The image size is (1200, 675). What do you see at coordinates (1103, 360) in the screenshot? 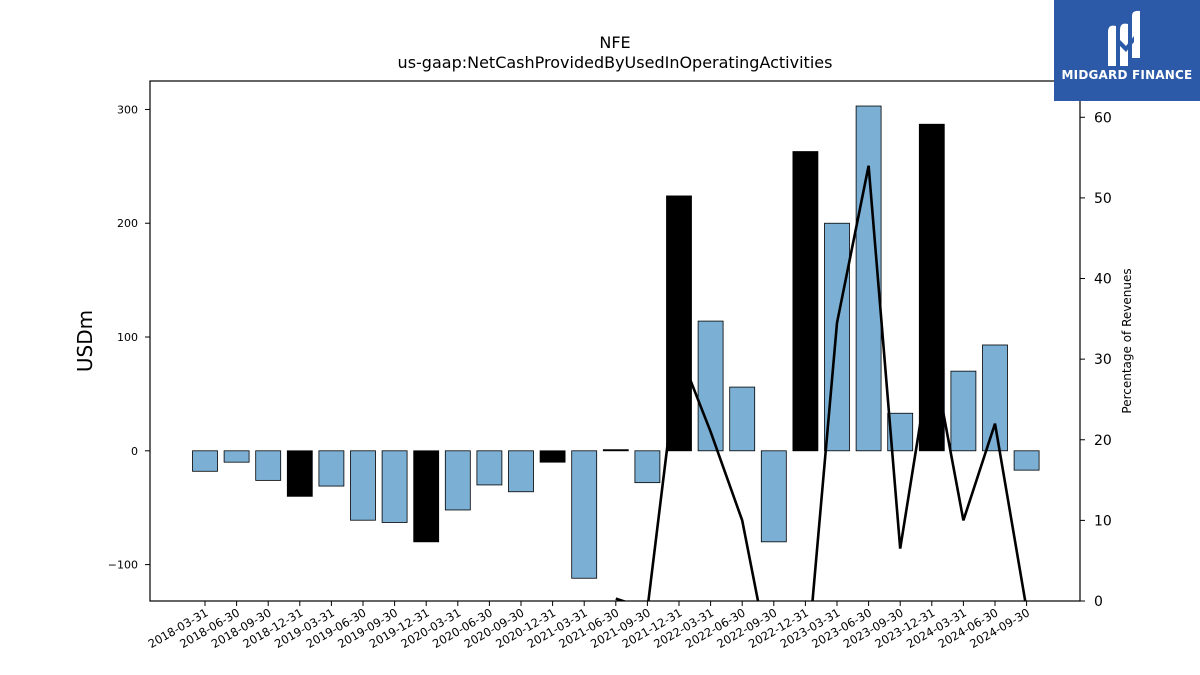
I see `right-tick-label: 30` at bounding box center [1103, 360].